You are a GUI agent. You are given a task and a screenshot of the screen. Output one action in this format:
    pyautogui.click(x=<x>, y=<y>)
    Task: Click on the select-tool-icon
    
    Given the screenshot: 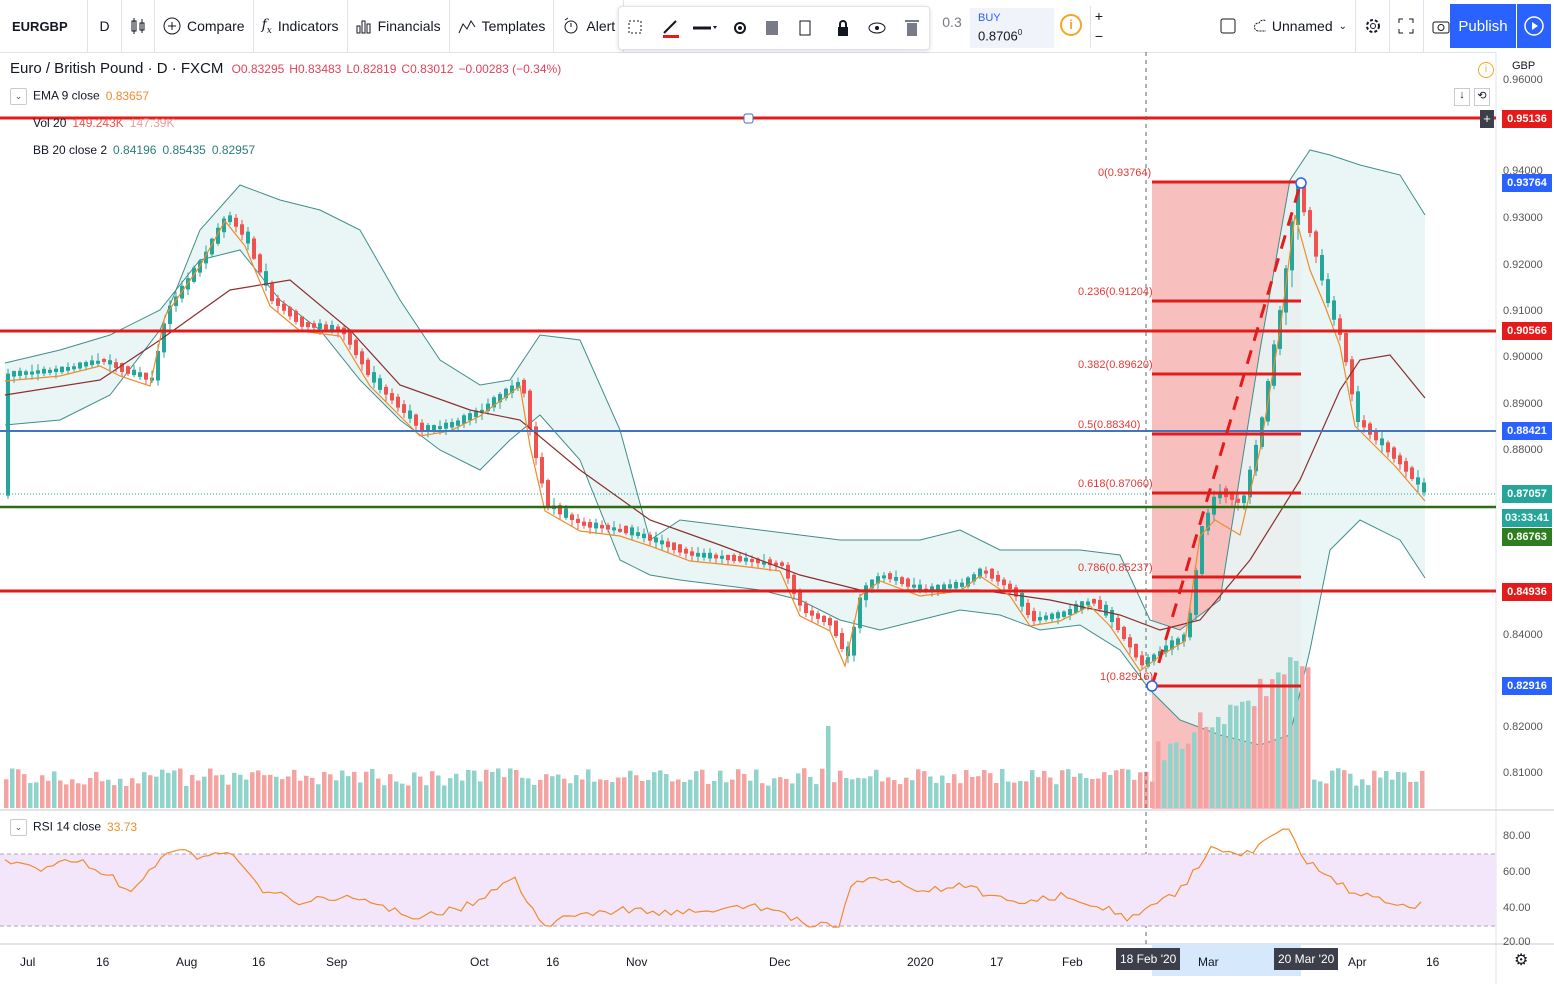 What is the action you would take?
    pyautogui.click(x=636, y=28)
    